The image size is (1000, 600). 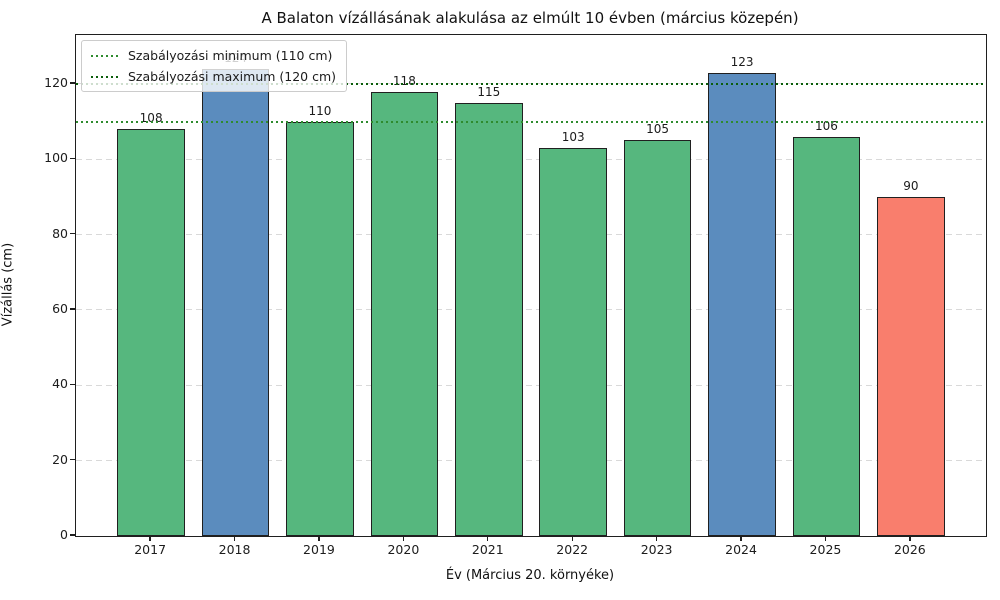 I want to click on x-tick-label: 2021, so click(x=487, y=549).